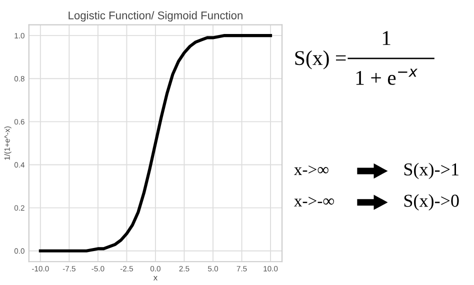 This screenshot has height=285, width=474. Describe the element at coordinates (431, 202) in the screenshot. I see `text: S(x)->0` at that location.